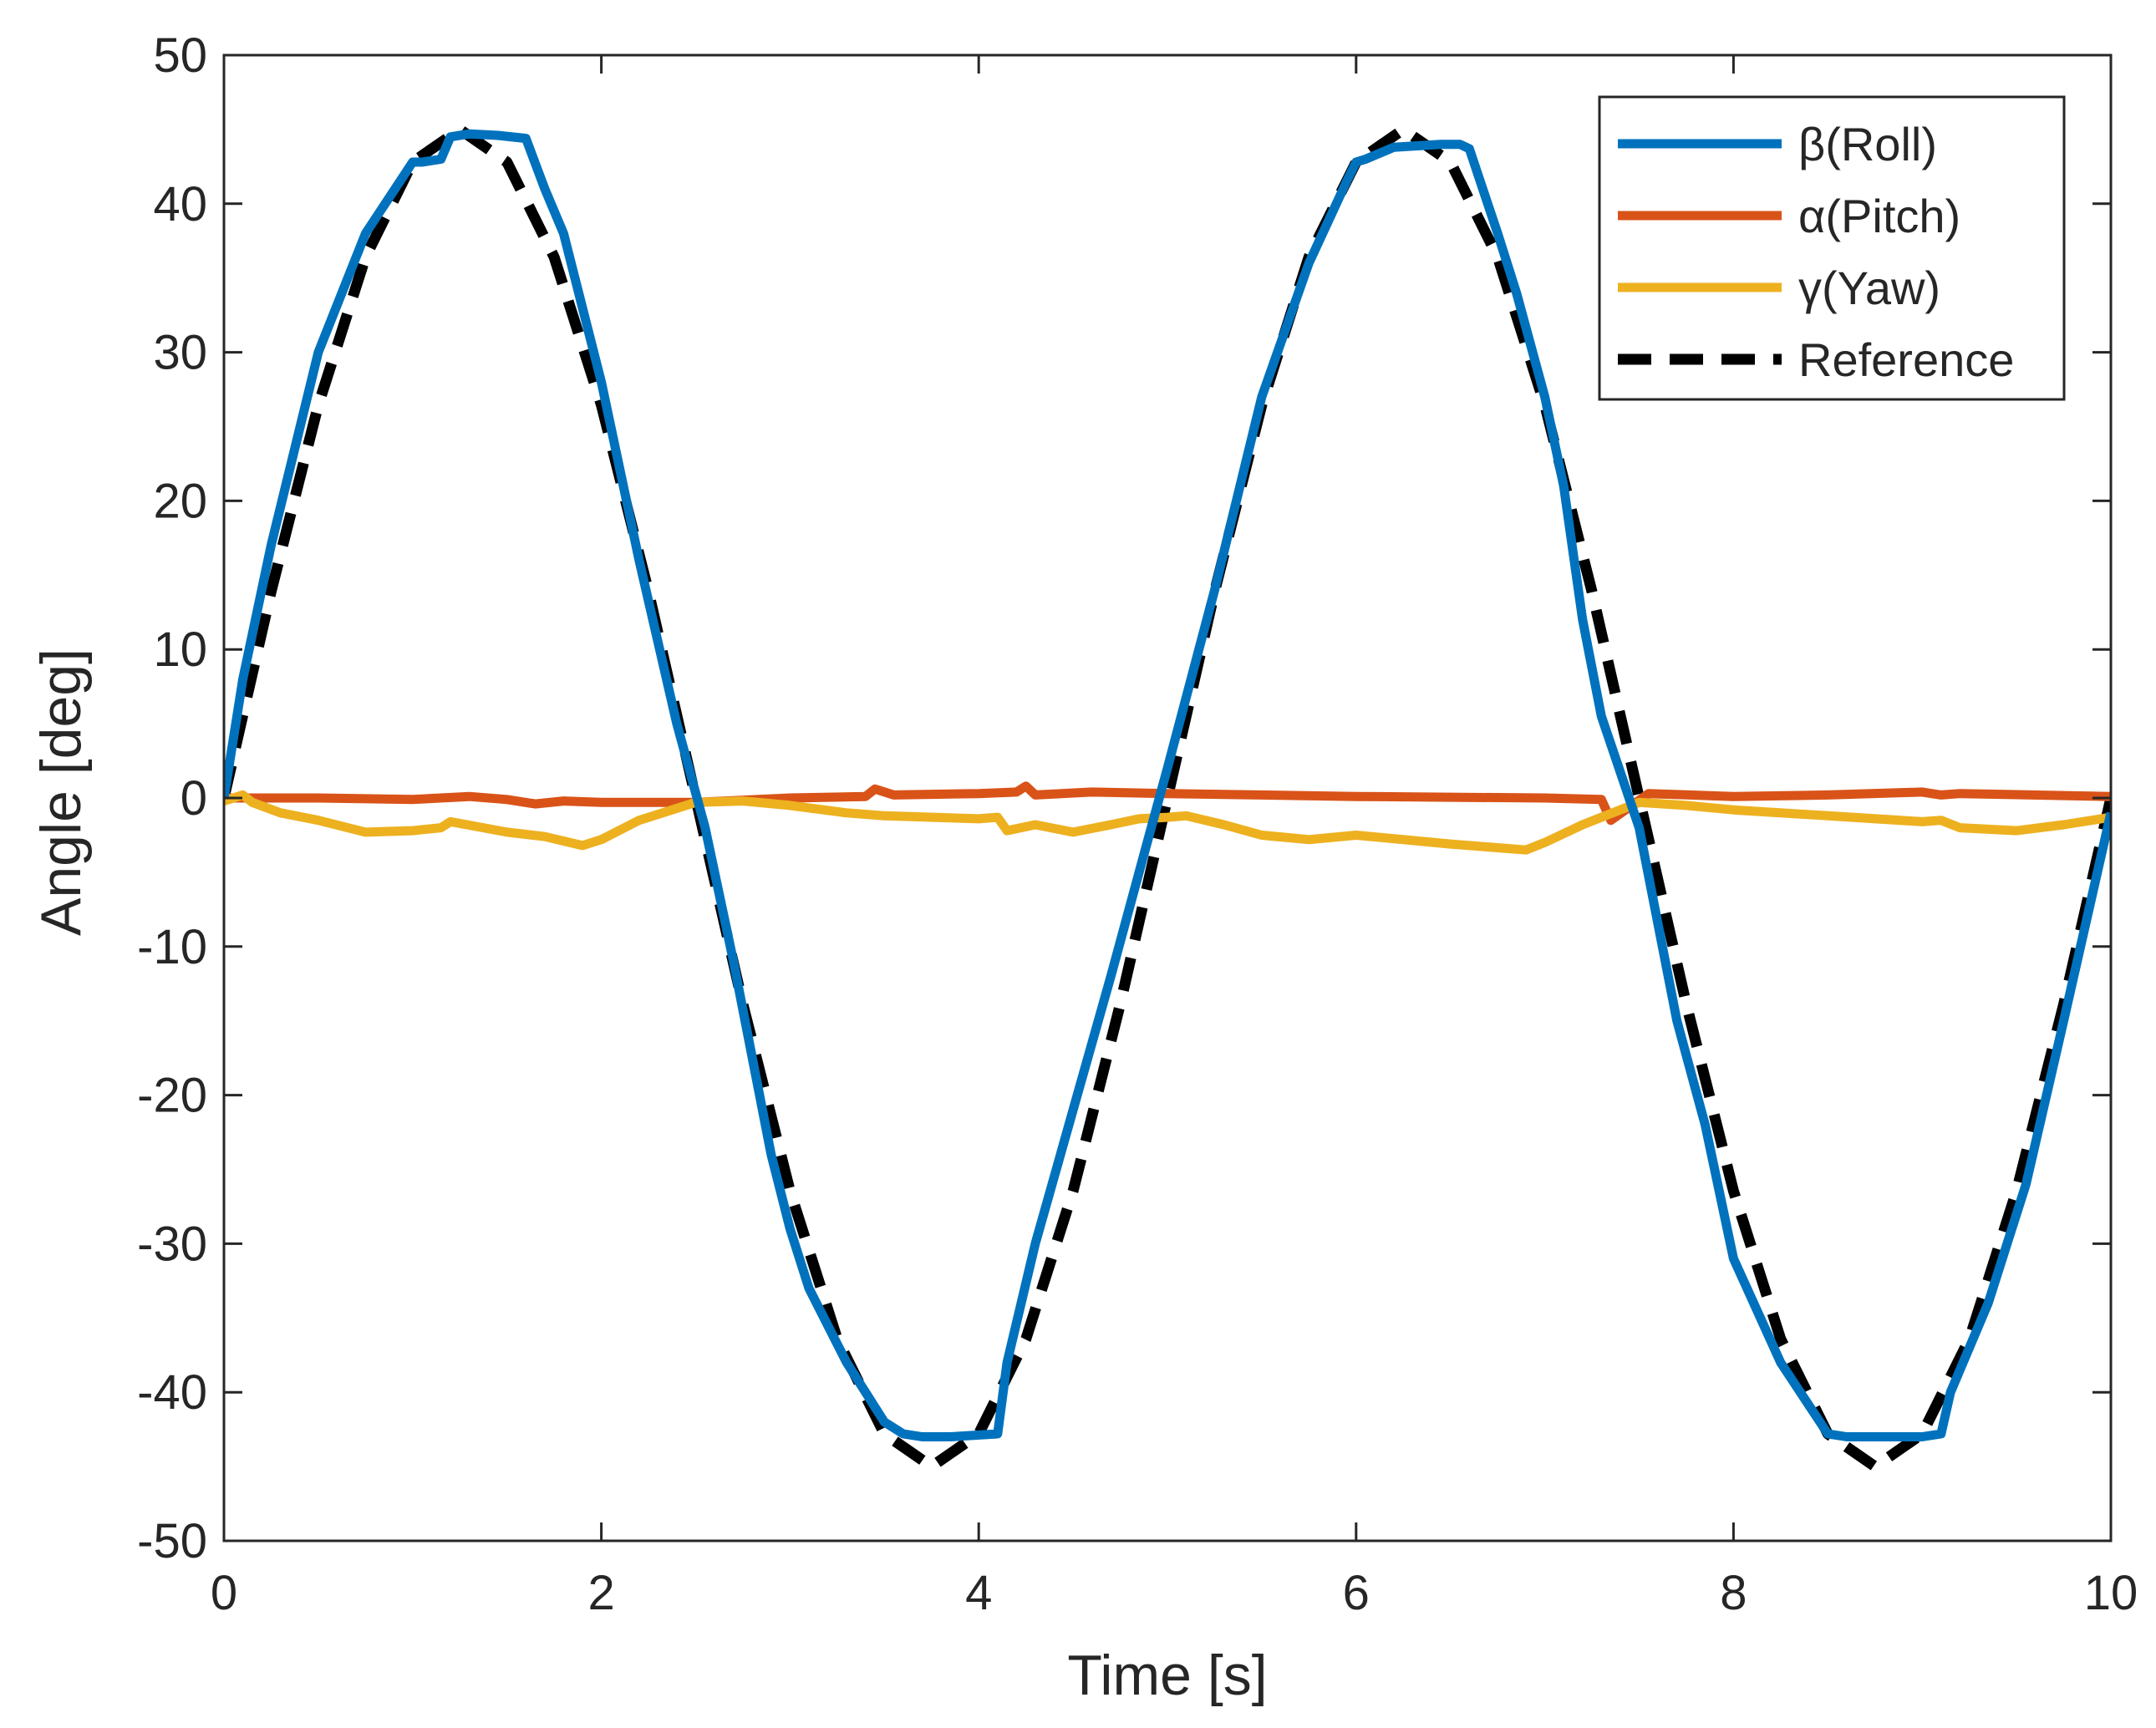 The image size is (2156, 1728). Describe the element at coordinates (1167, 1675) in the screenshot. I see `x-axis-title: Time [s]` at that location.